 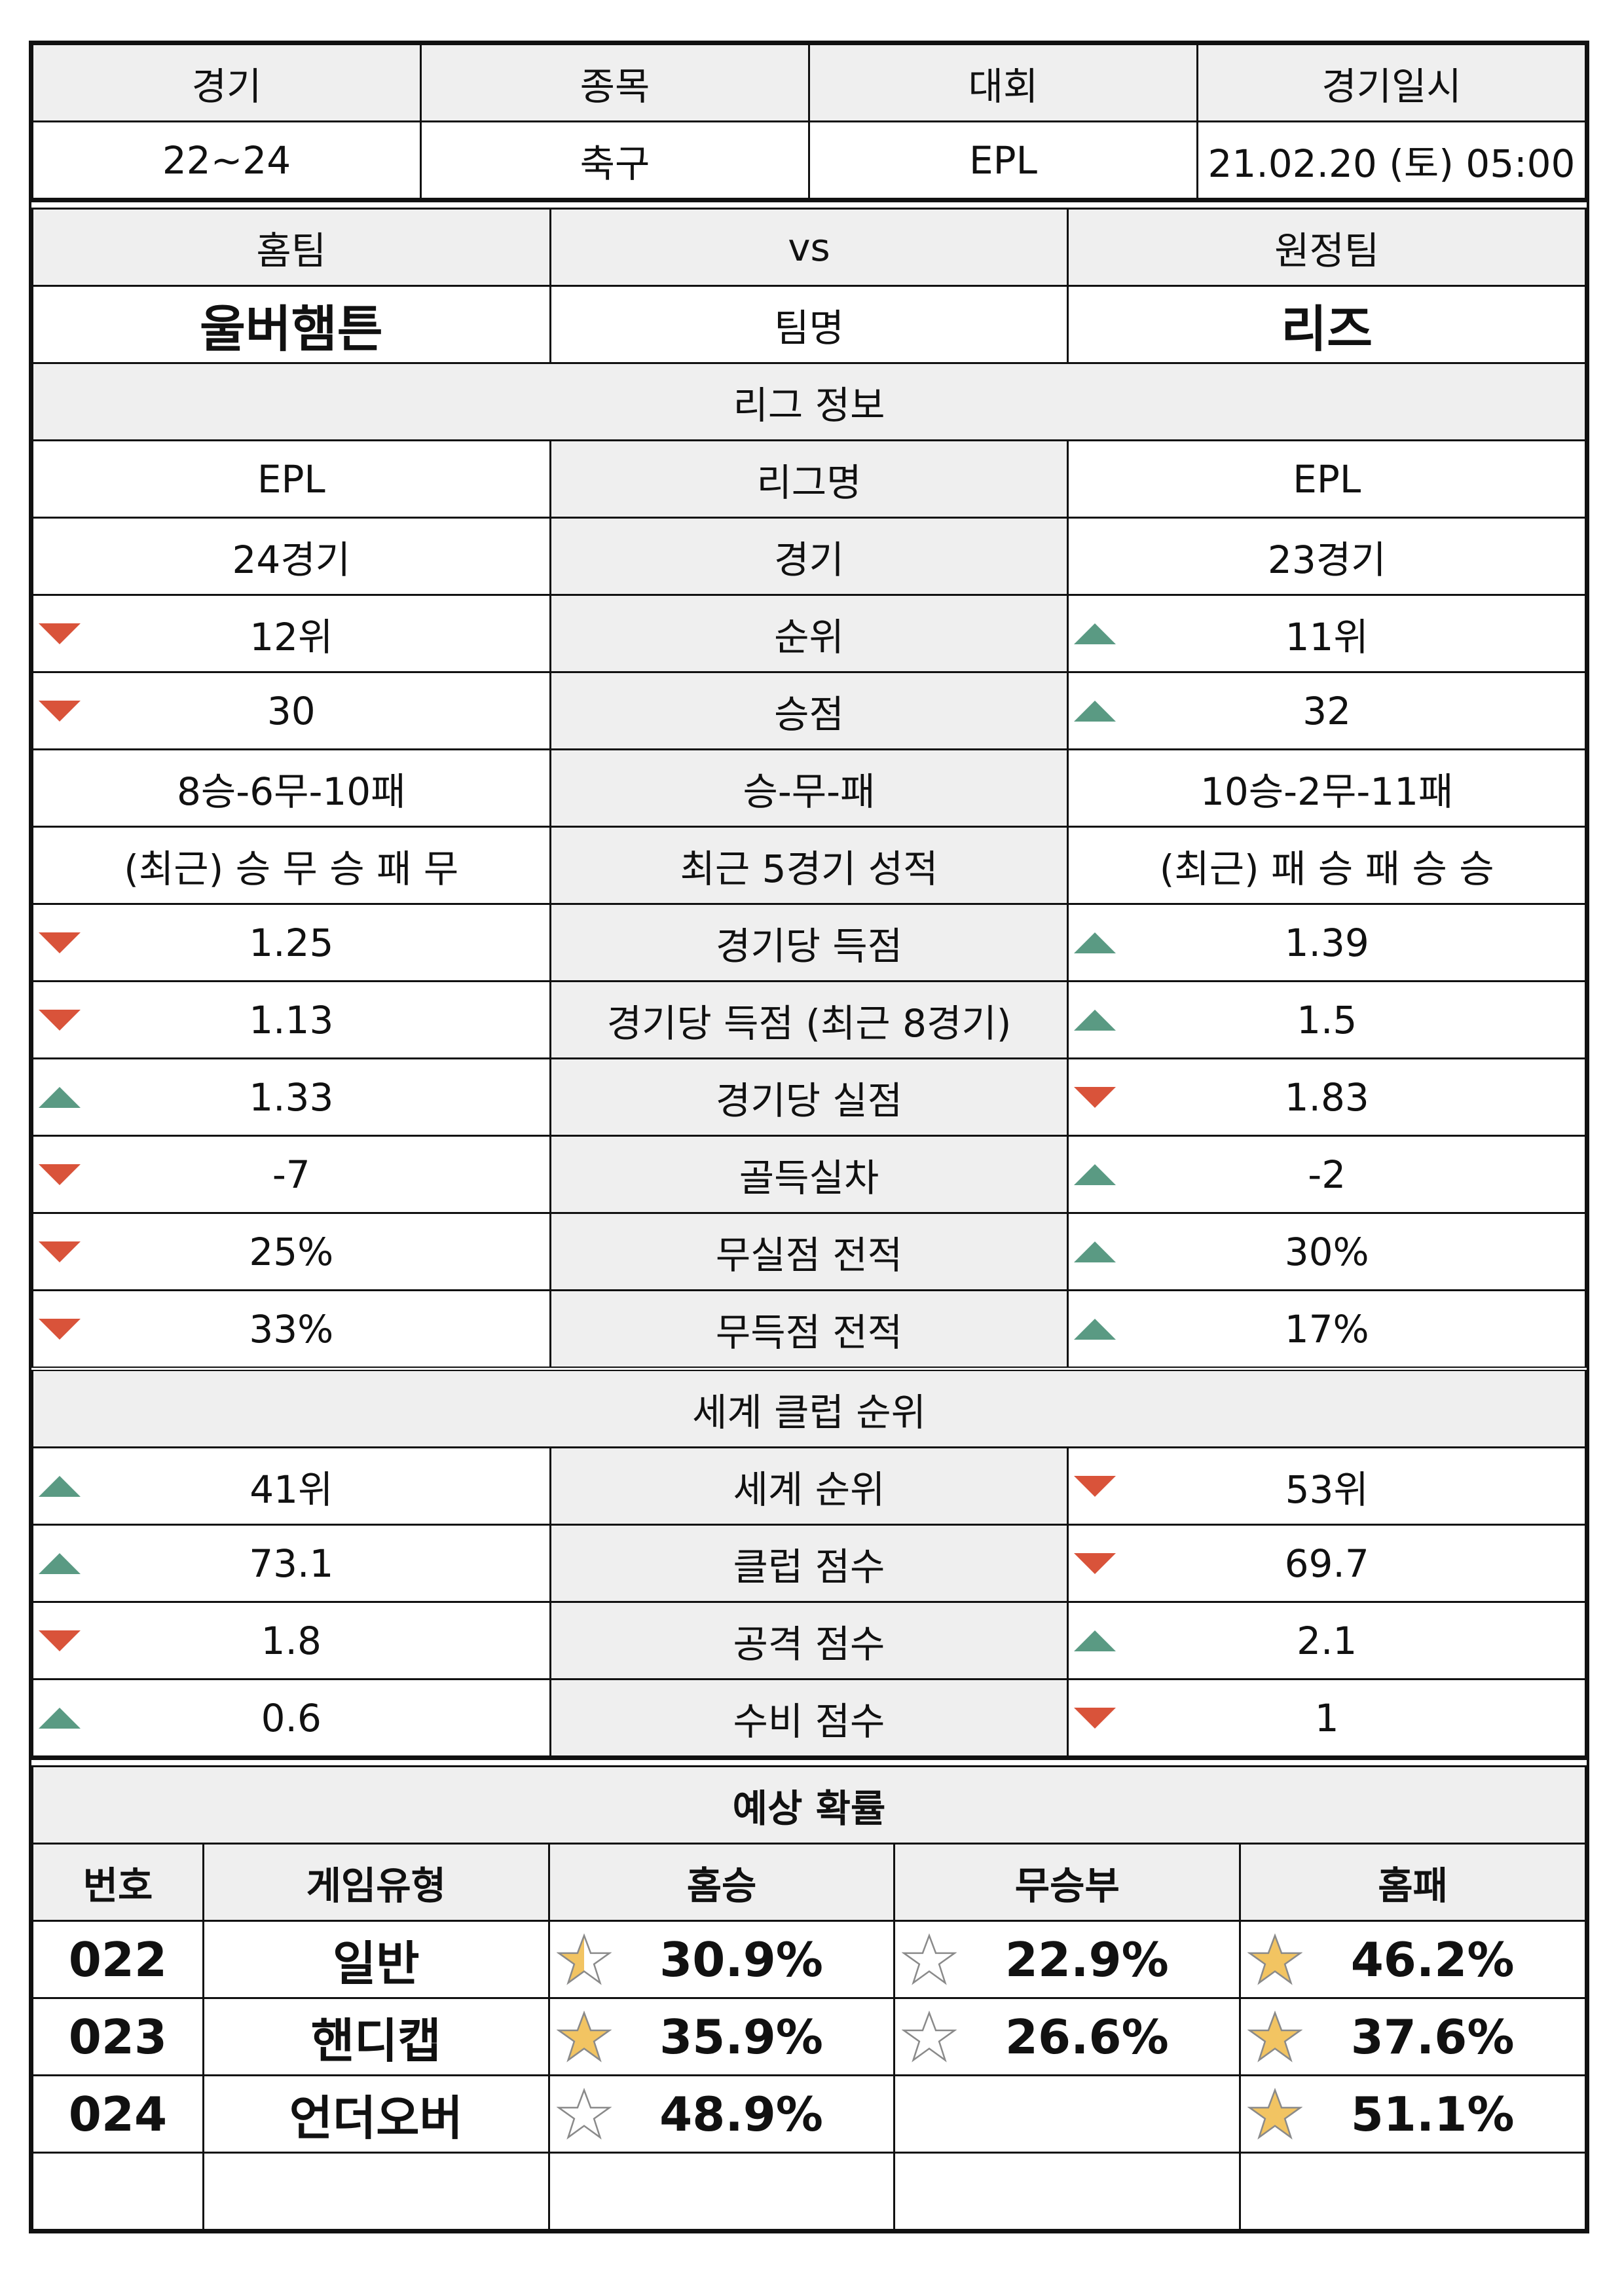 I want to click on home-win-percent: 30.9%, so click(x=741, y=1959).